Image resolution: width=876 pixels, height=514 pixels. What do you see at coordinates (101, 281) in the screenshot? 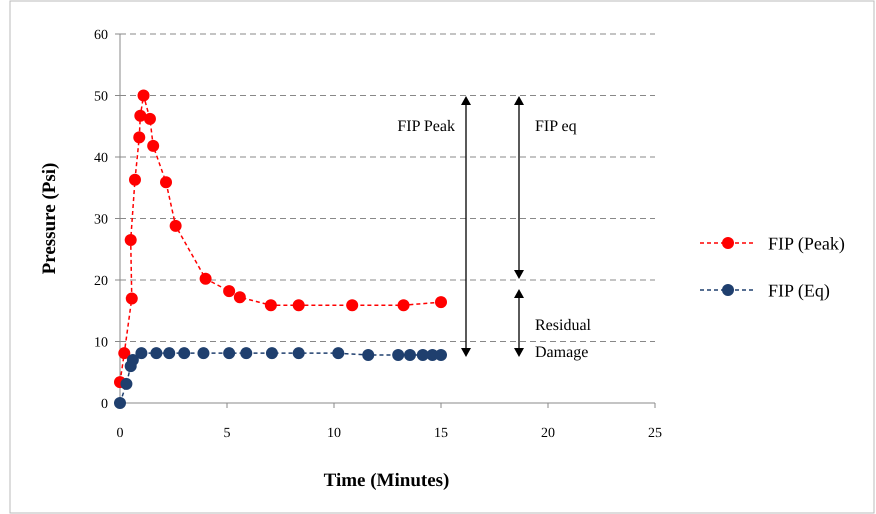
I see `y-tick-label: 20` at bounding box center [101, 281].